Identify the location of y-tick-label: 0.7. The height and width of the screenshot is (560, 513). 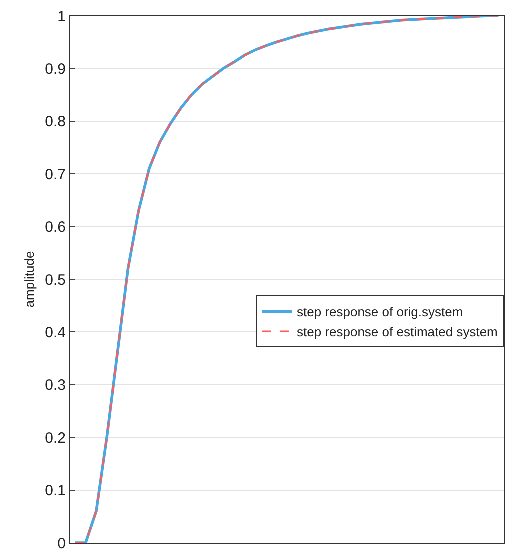
(55, 175).